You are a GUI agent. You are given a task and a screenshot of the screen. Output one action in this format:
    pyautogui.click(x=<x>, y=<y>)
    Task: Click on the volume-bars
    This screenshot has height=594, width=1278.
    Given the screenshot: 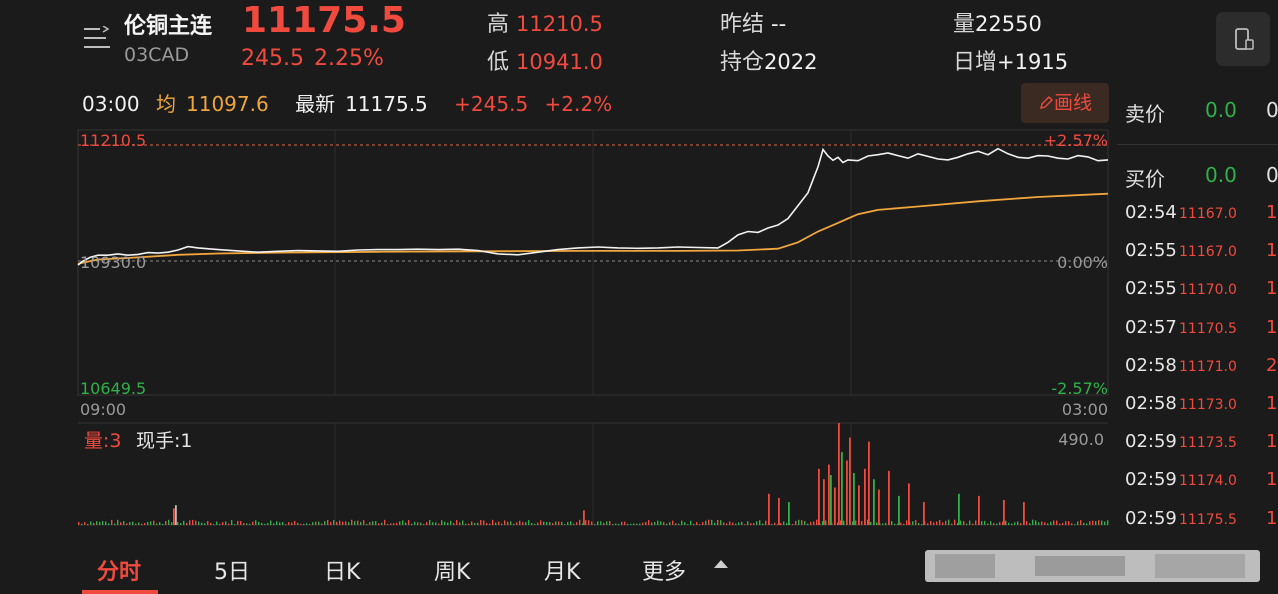 What is the action you would take?
    pyautogui.click(x=593, y=474)
    